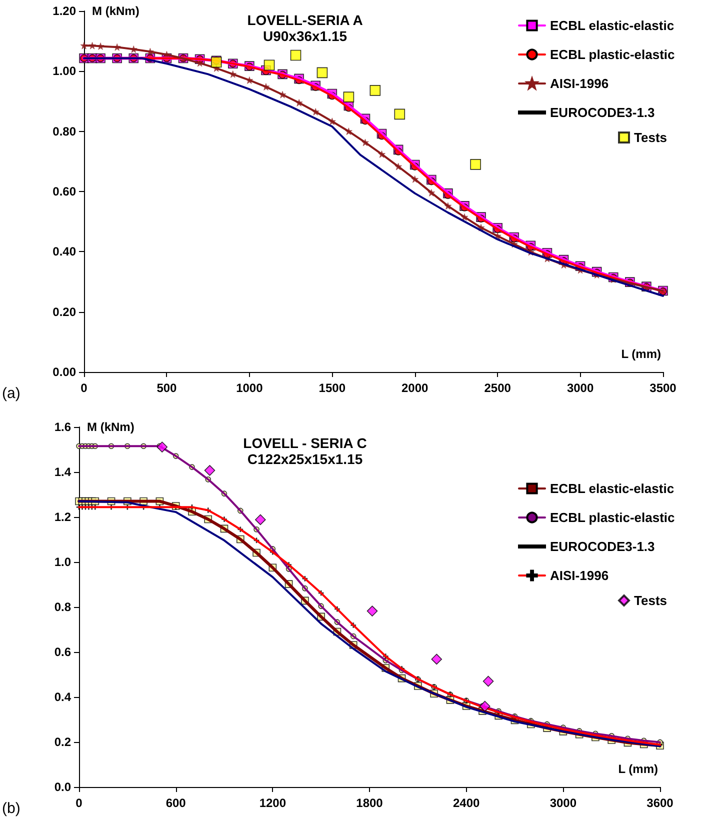 The height and width of the screenshot is (830, 702). I want to click on text: U90x36x1.15, so click(305, 36).